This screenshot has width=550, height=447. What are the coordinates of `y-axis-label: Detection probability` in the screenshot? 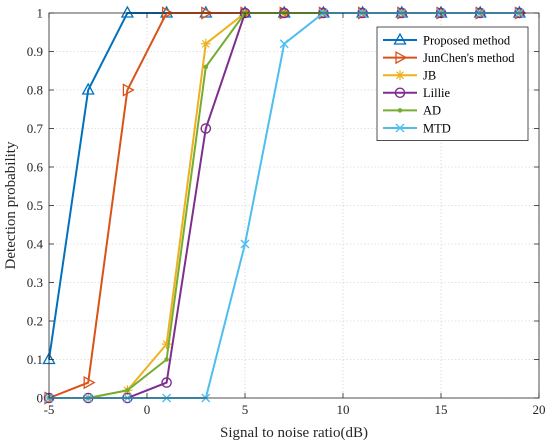 It's located at (11, 205).